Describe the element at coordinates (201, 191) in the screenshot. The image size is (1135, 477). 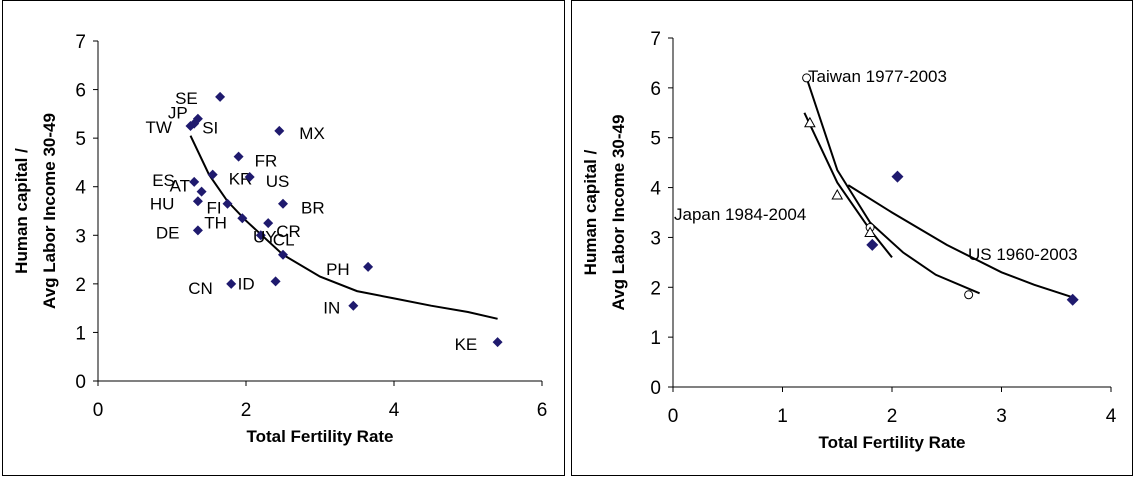
I see `data-point-at` at that location.